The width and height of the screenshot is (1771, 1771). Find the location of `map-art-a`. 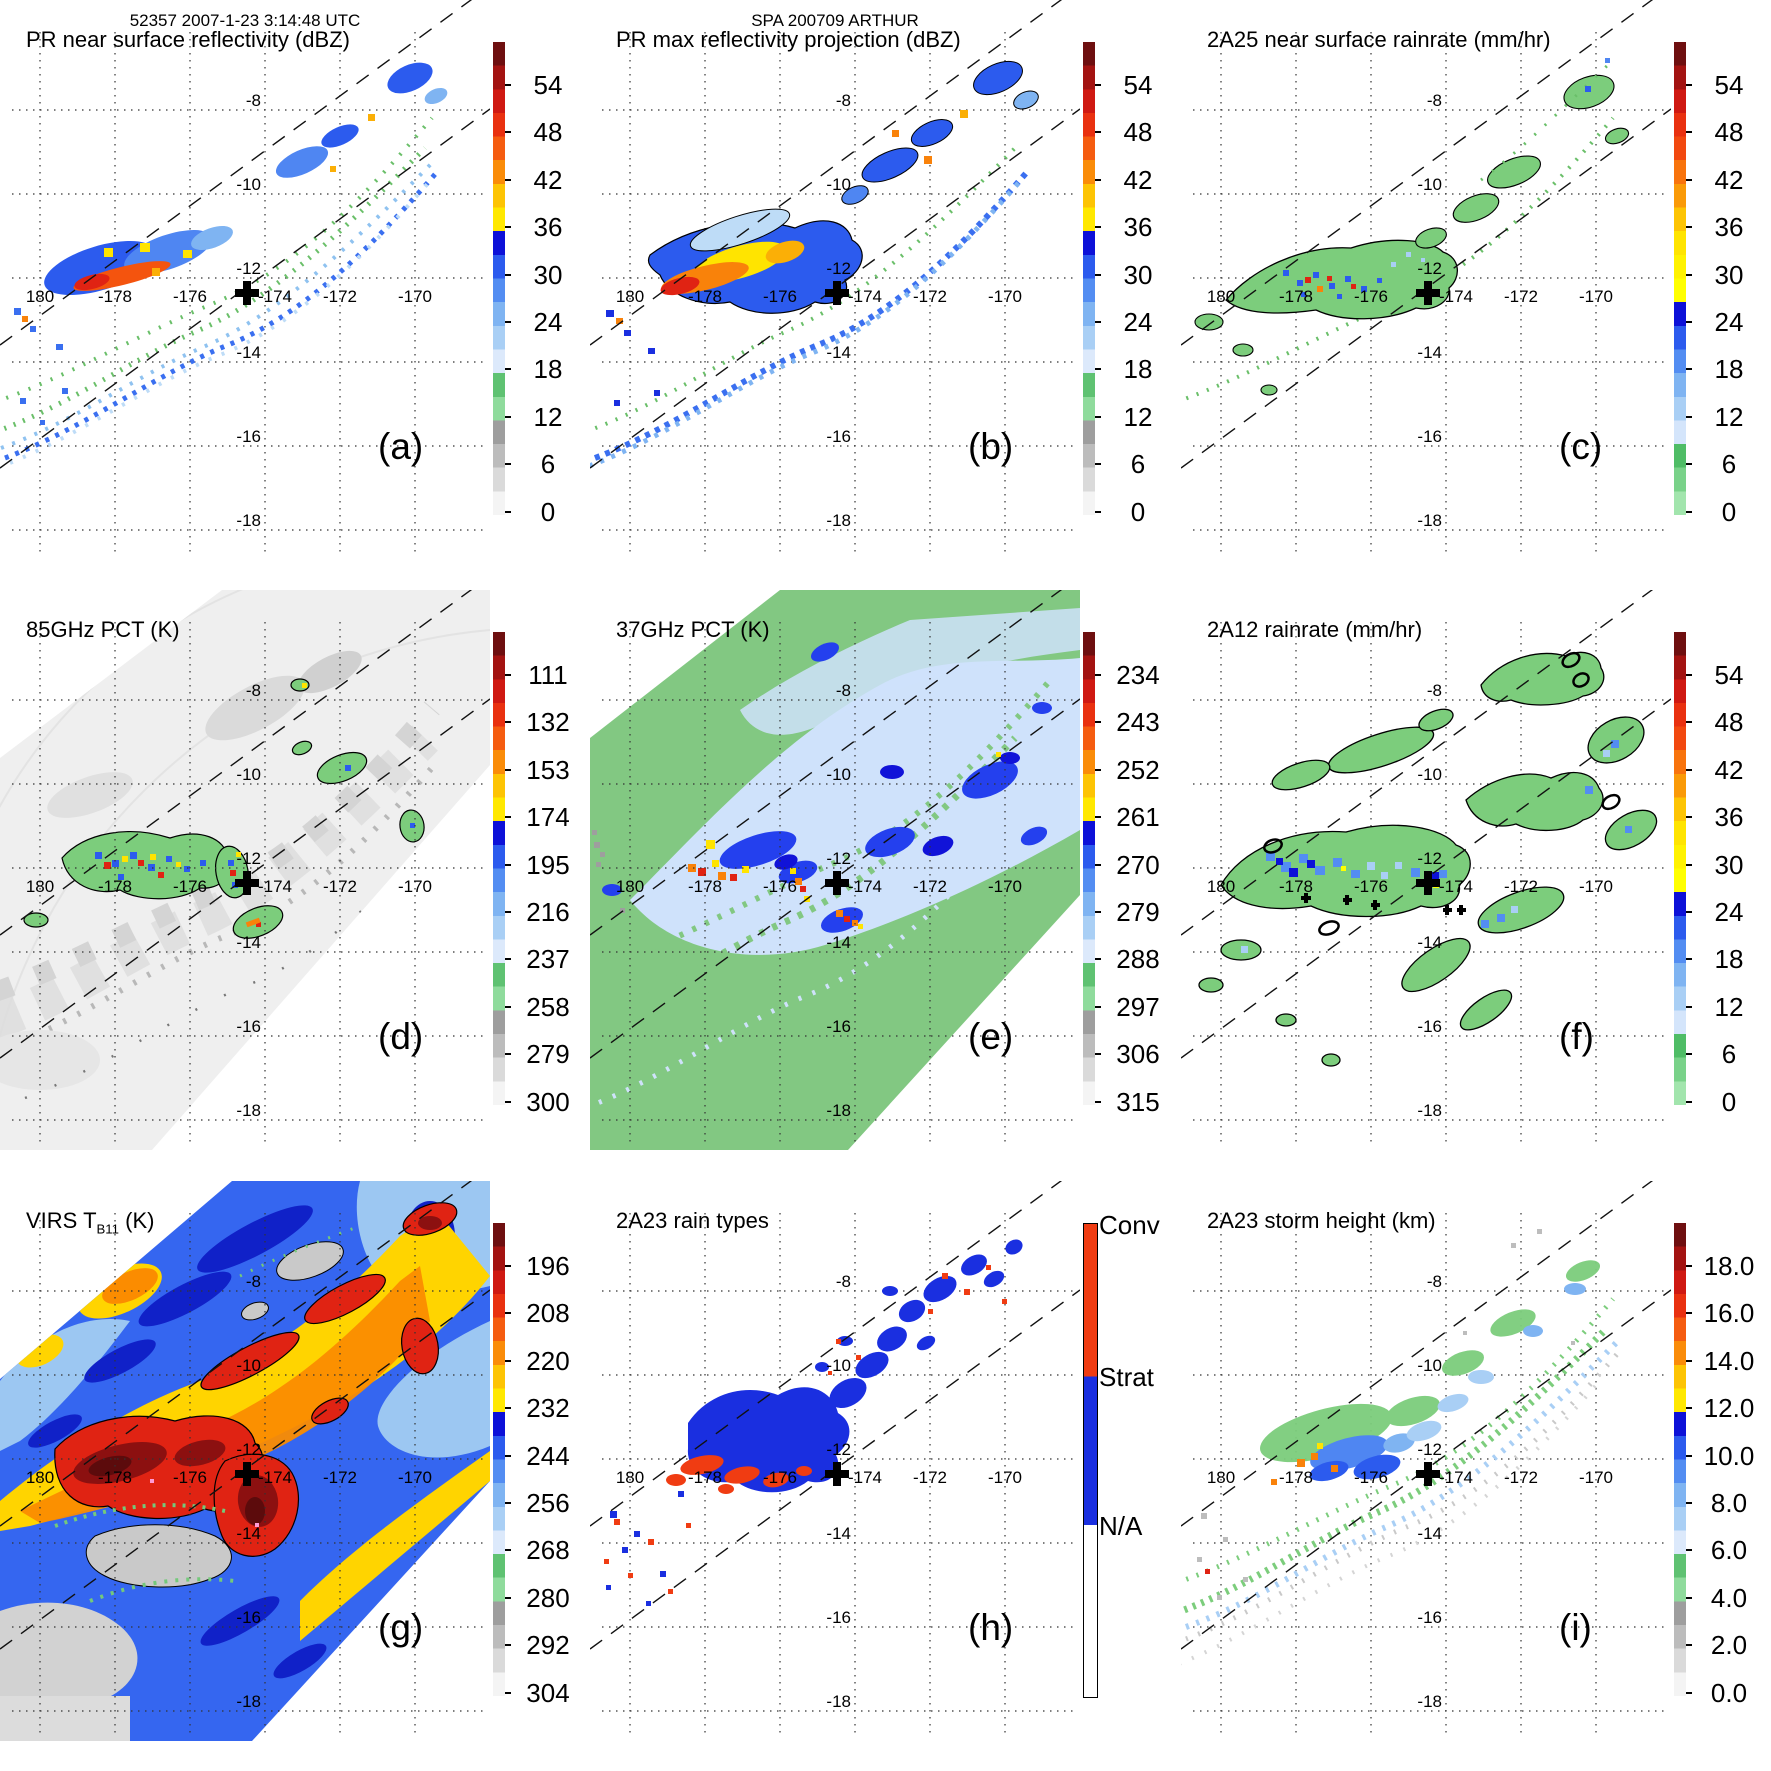

map-art-a is located at coordinates (224, 266).